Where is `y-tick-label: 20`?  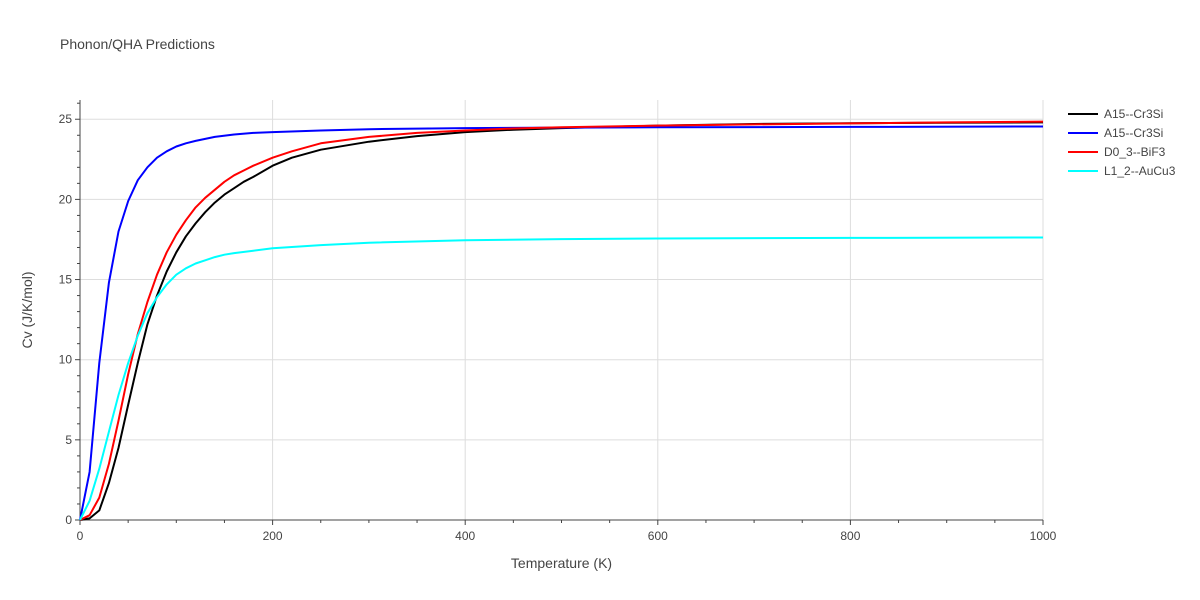 y-tick-label: 20 is located at coordinates (66, 199).